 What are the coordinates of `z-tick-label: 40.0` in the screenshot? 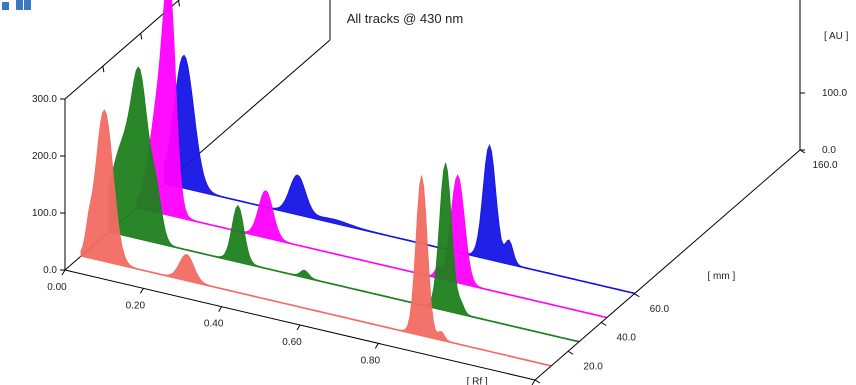 It's located at (627, 338).